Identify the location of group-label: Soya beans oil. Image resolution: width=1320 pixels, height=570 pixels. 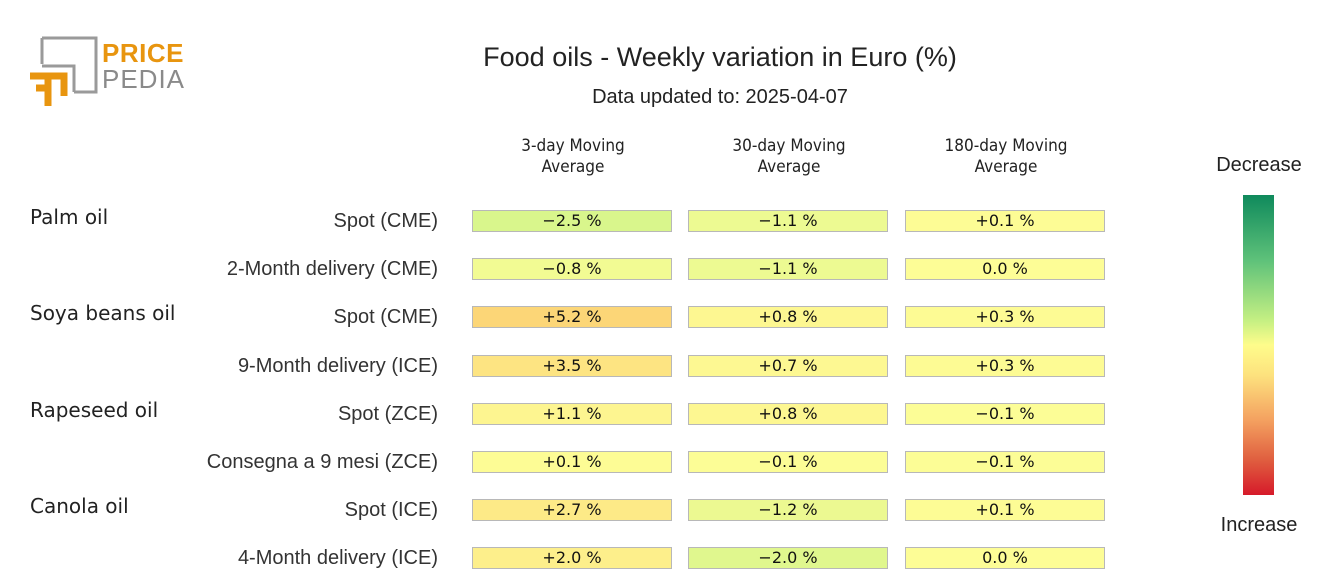
(103, 313).